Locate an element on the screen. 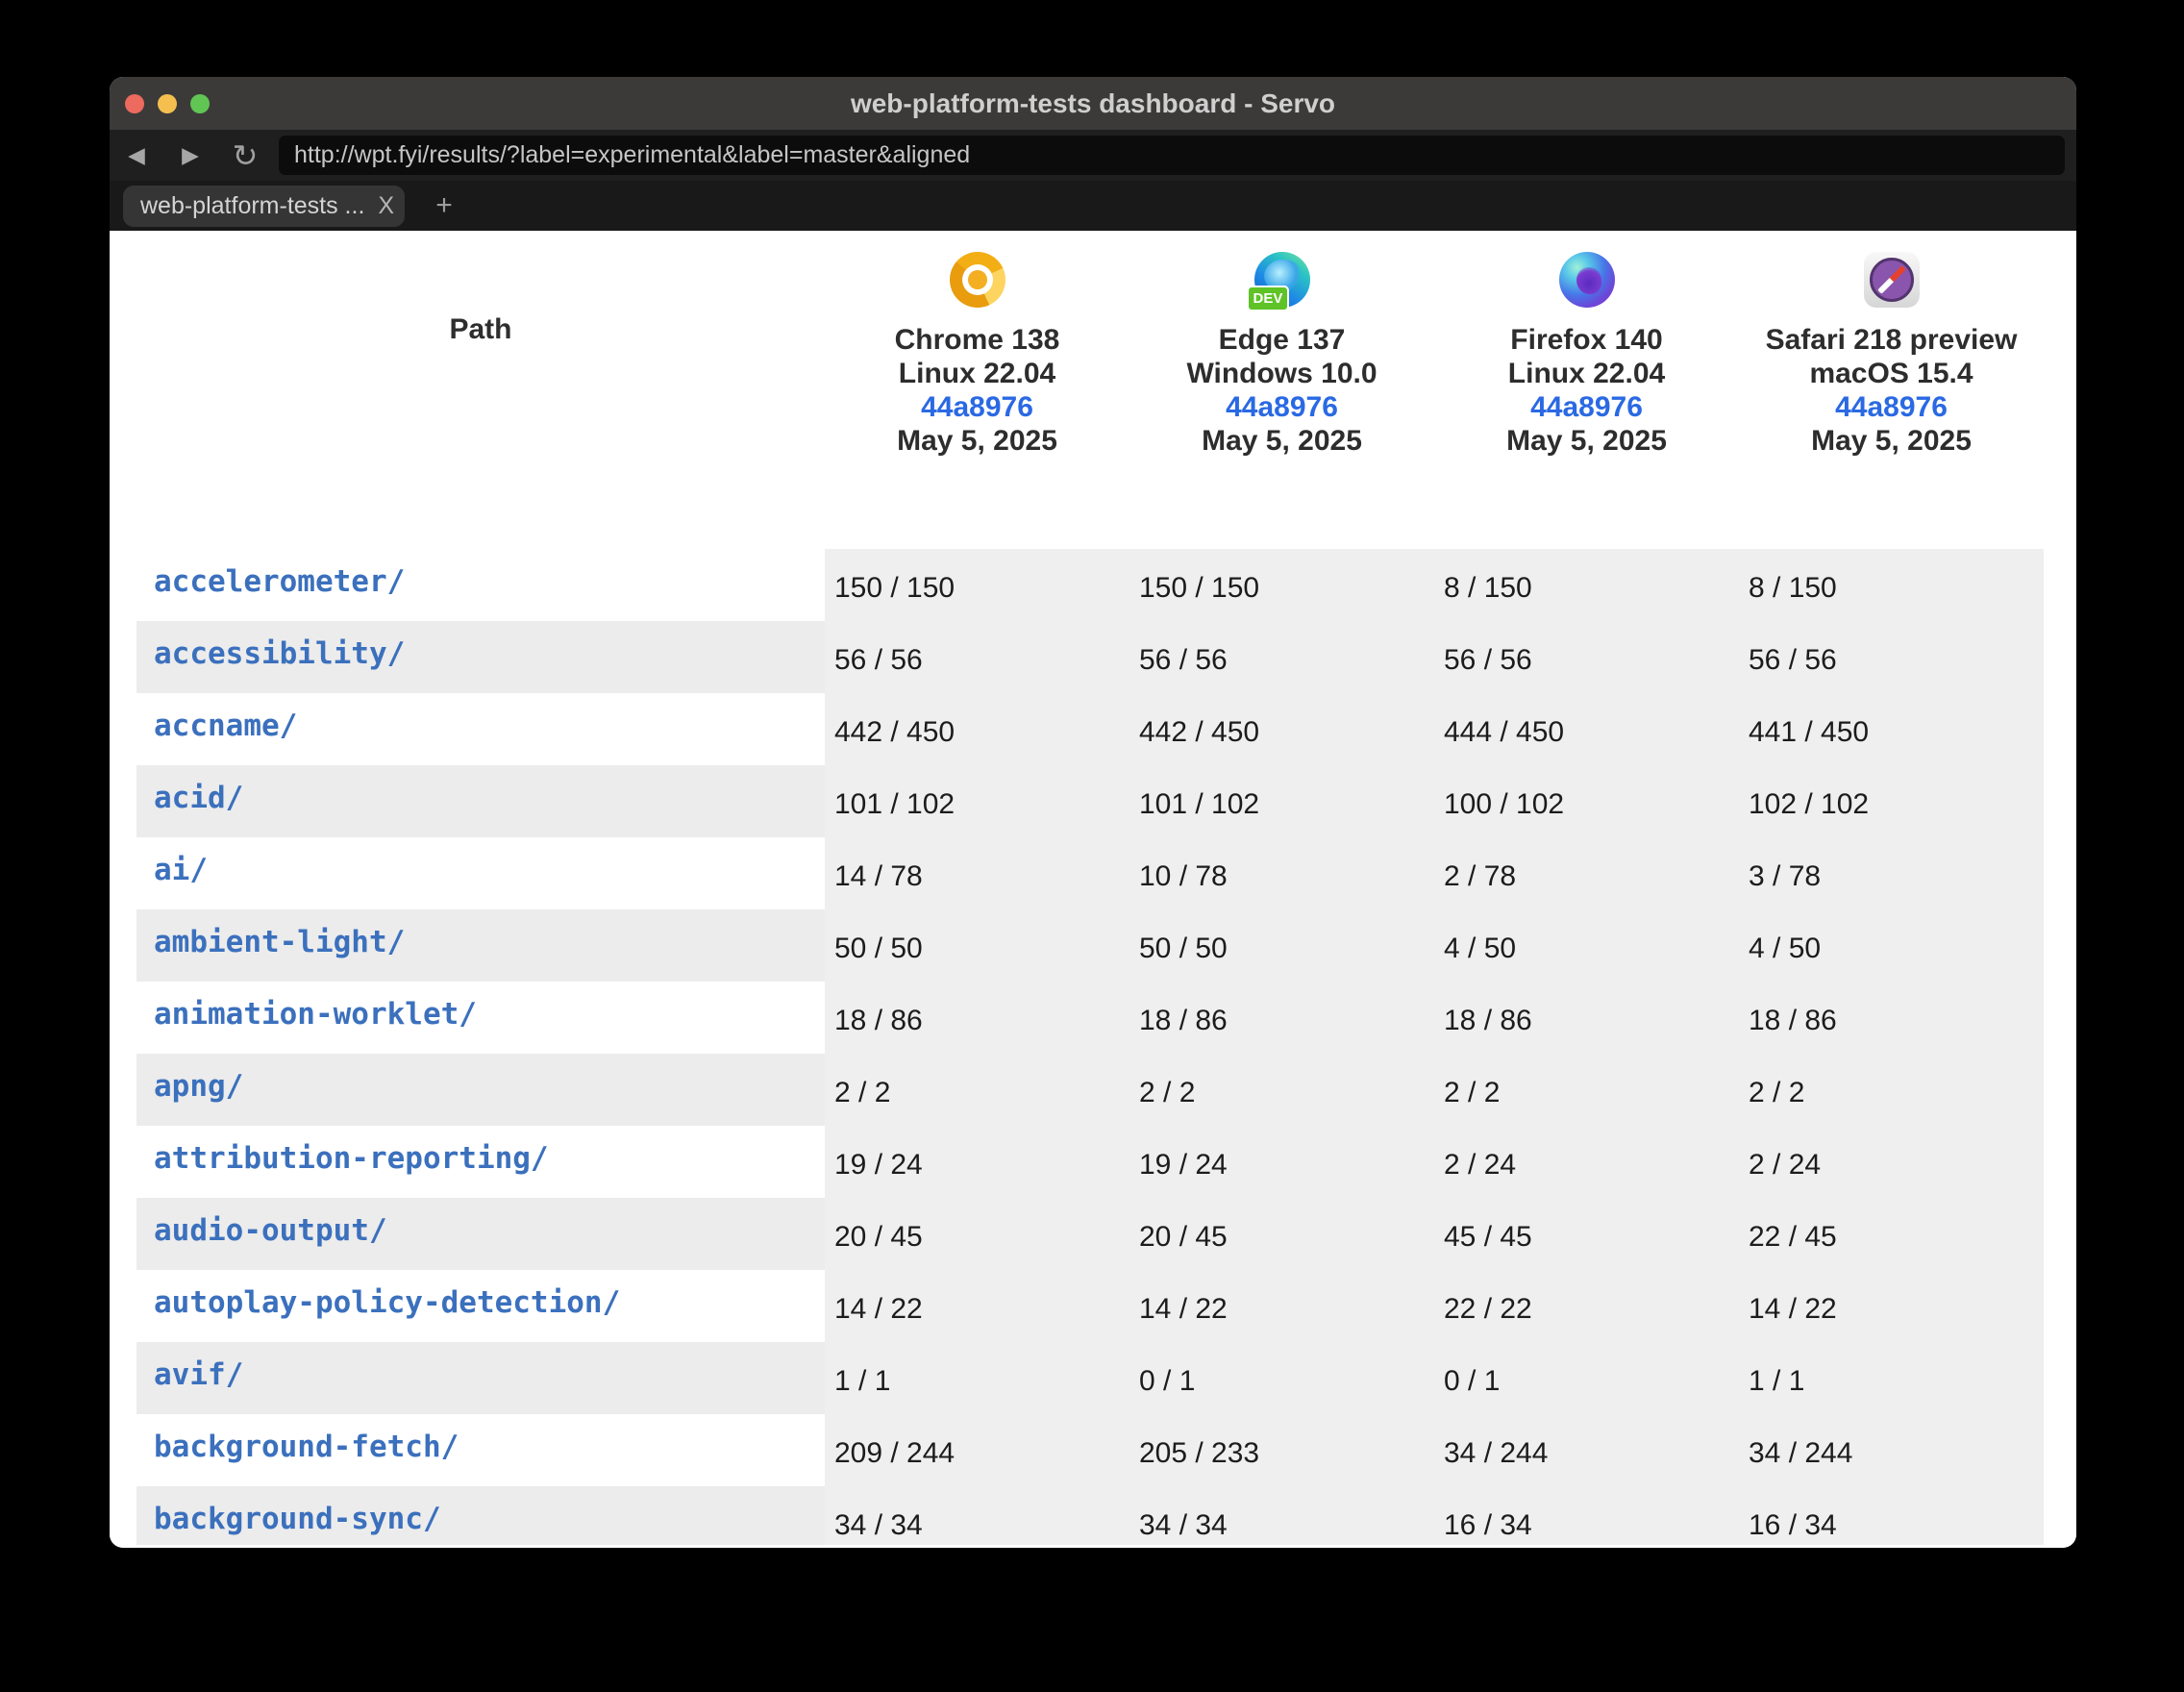 The image size is (2184, 1692). firefox-icon is located at coordinates (1587, 280).